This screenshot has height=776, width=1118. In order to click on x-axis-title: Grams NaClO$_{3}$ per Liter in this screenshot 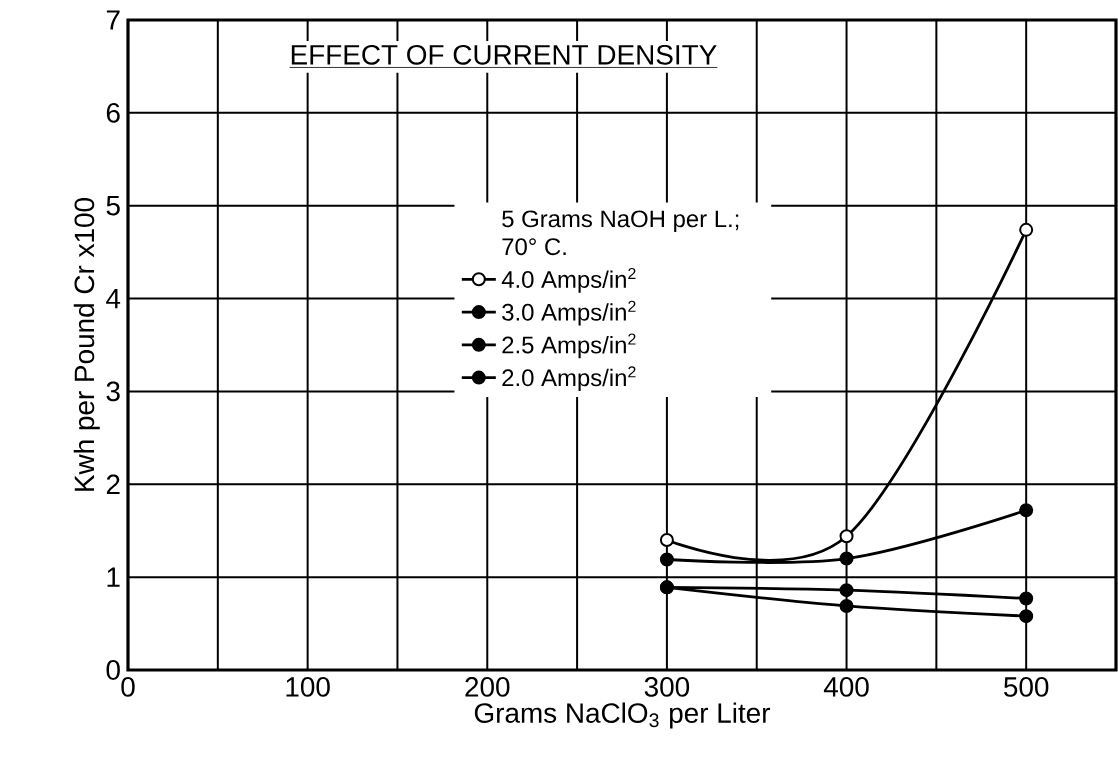, I will do `click(622, 715)`.